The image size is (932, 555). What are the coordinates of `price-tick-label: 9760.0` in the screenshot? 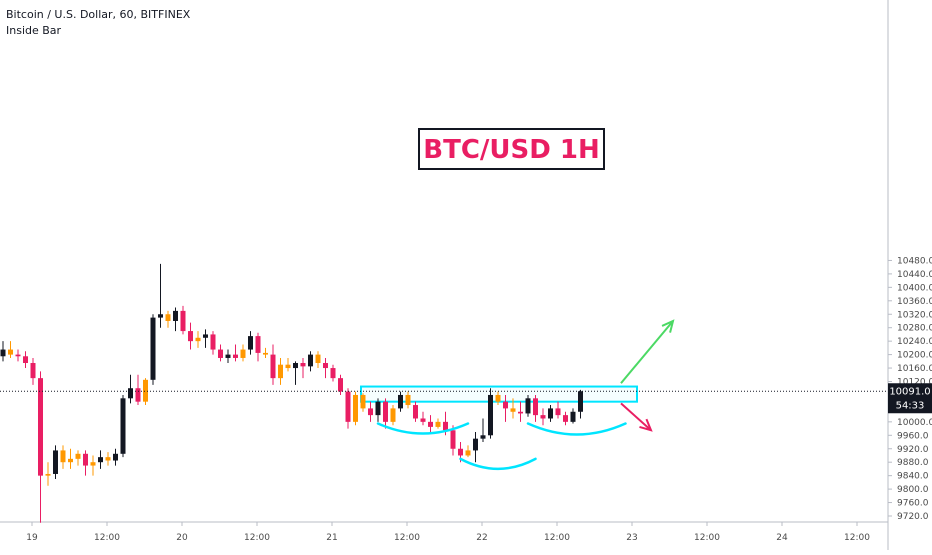 It's located at (913, 504).